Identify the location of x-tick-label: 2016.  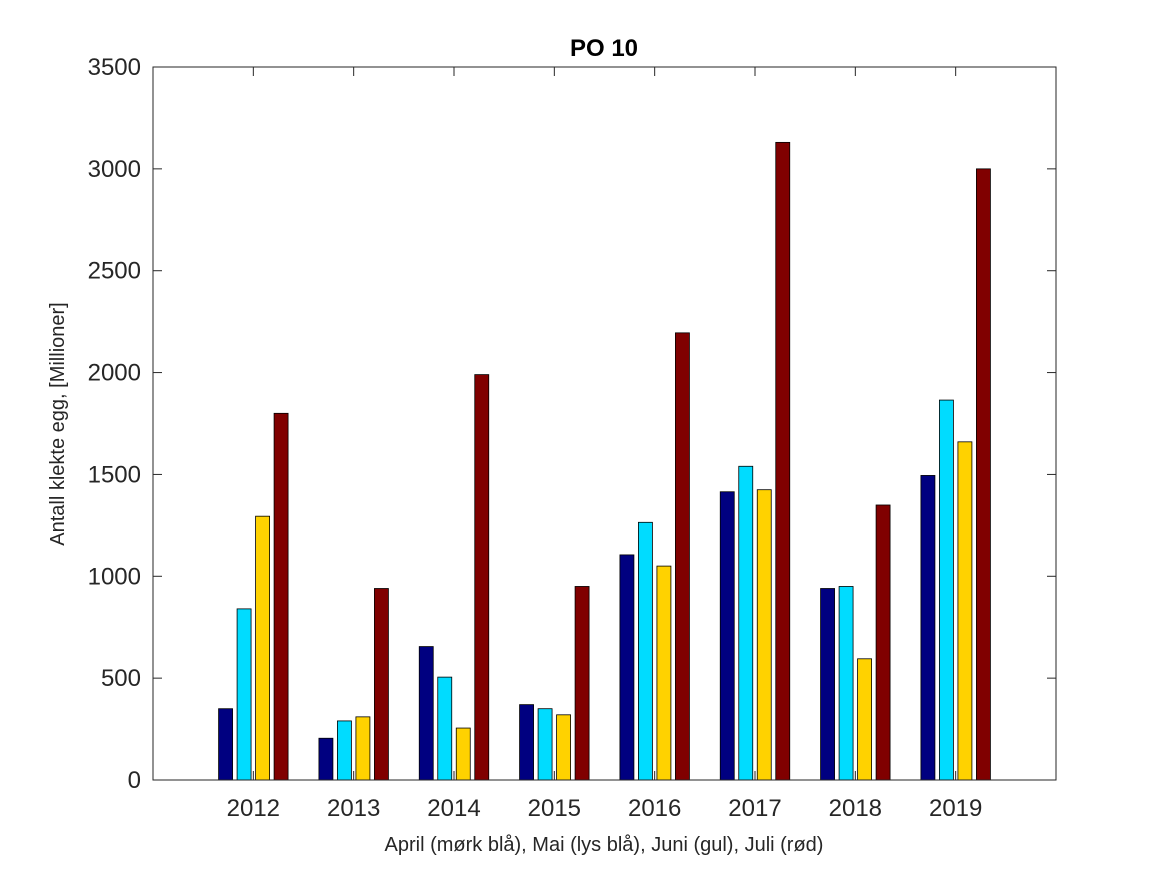
(654, 808).